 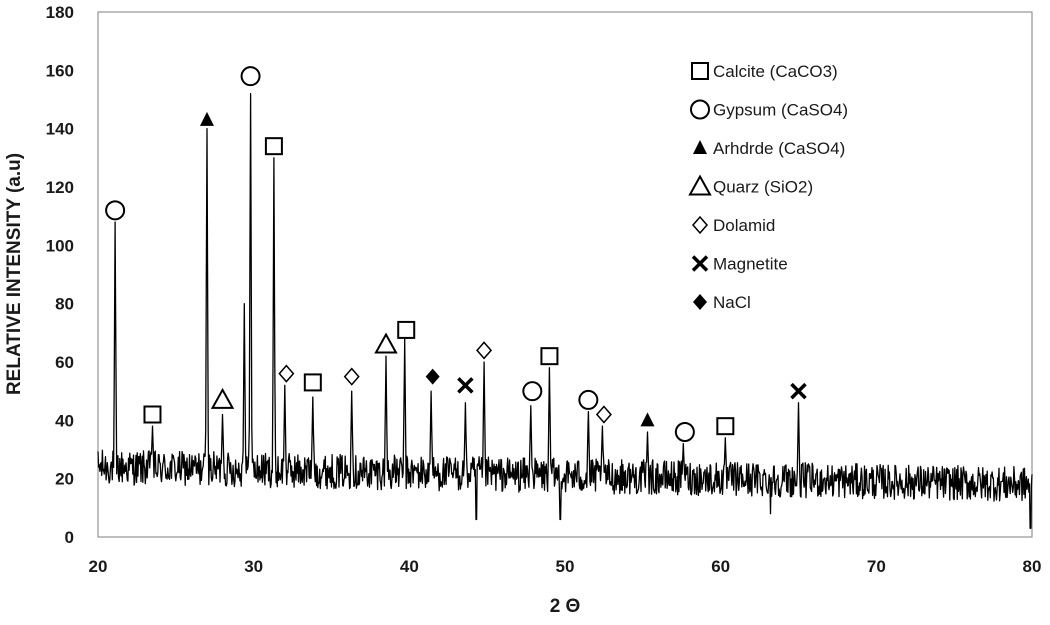 What do you see at coordinates (700, 185) in the screenshot?
I see `legend-marker-open-triangle` at bounding box center [700, 185].